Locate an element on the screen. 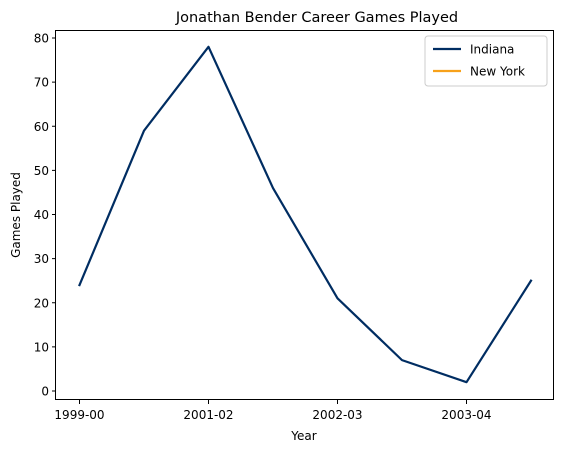 Image resolution: width=566 pixels, height=453 pixels. legend-label: New York is located at coordinates (497, 72).